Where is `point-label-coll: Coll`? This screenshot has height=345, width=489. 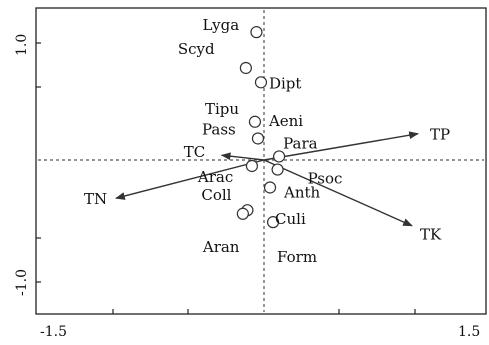
point-label-coll: Coll is located at coordinates (216, 195).